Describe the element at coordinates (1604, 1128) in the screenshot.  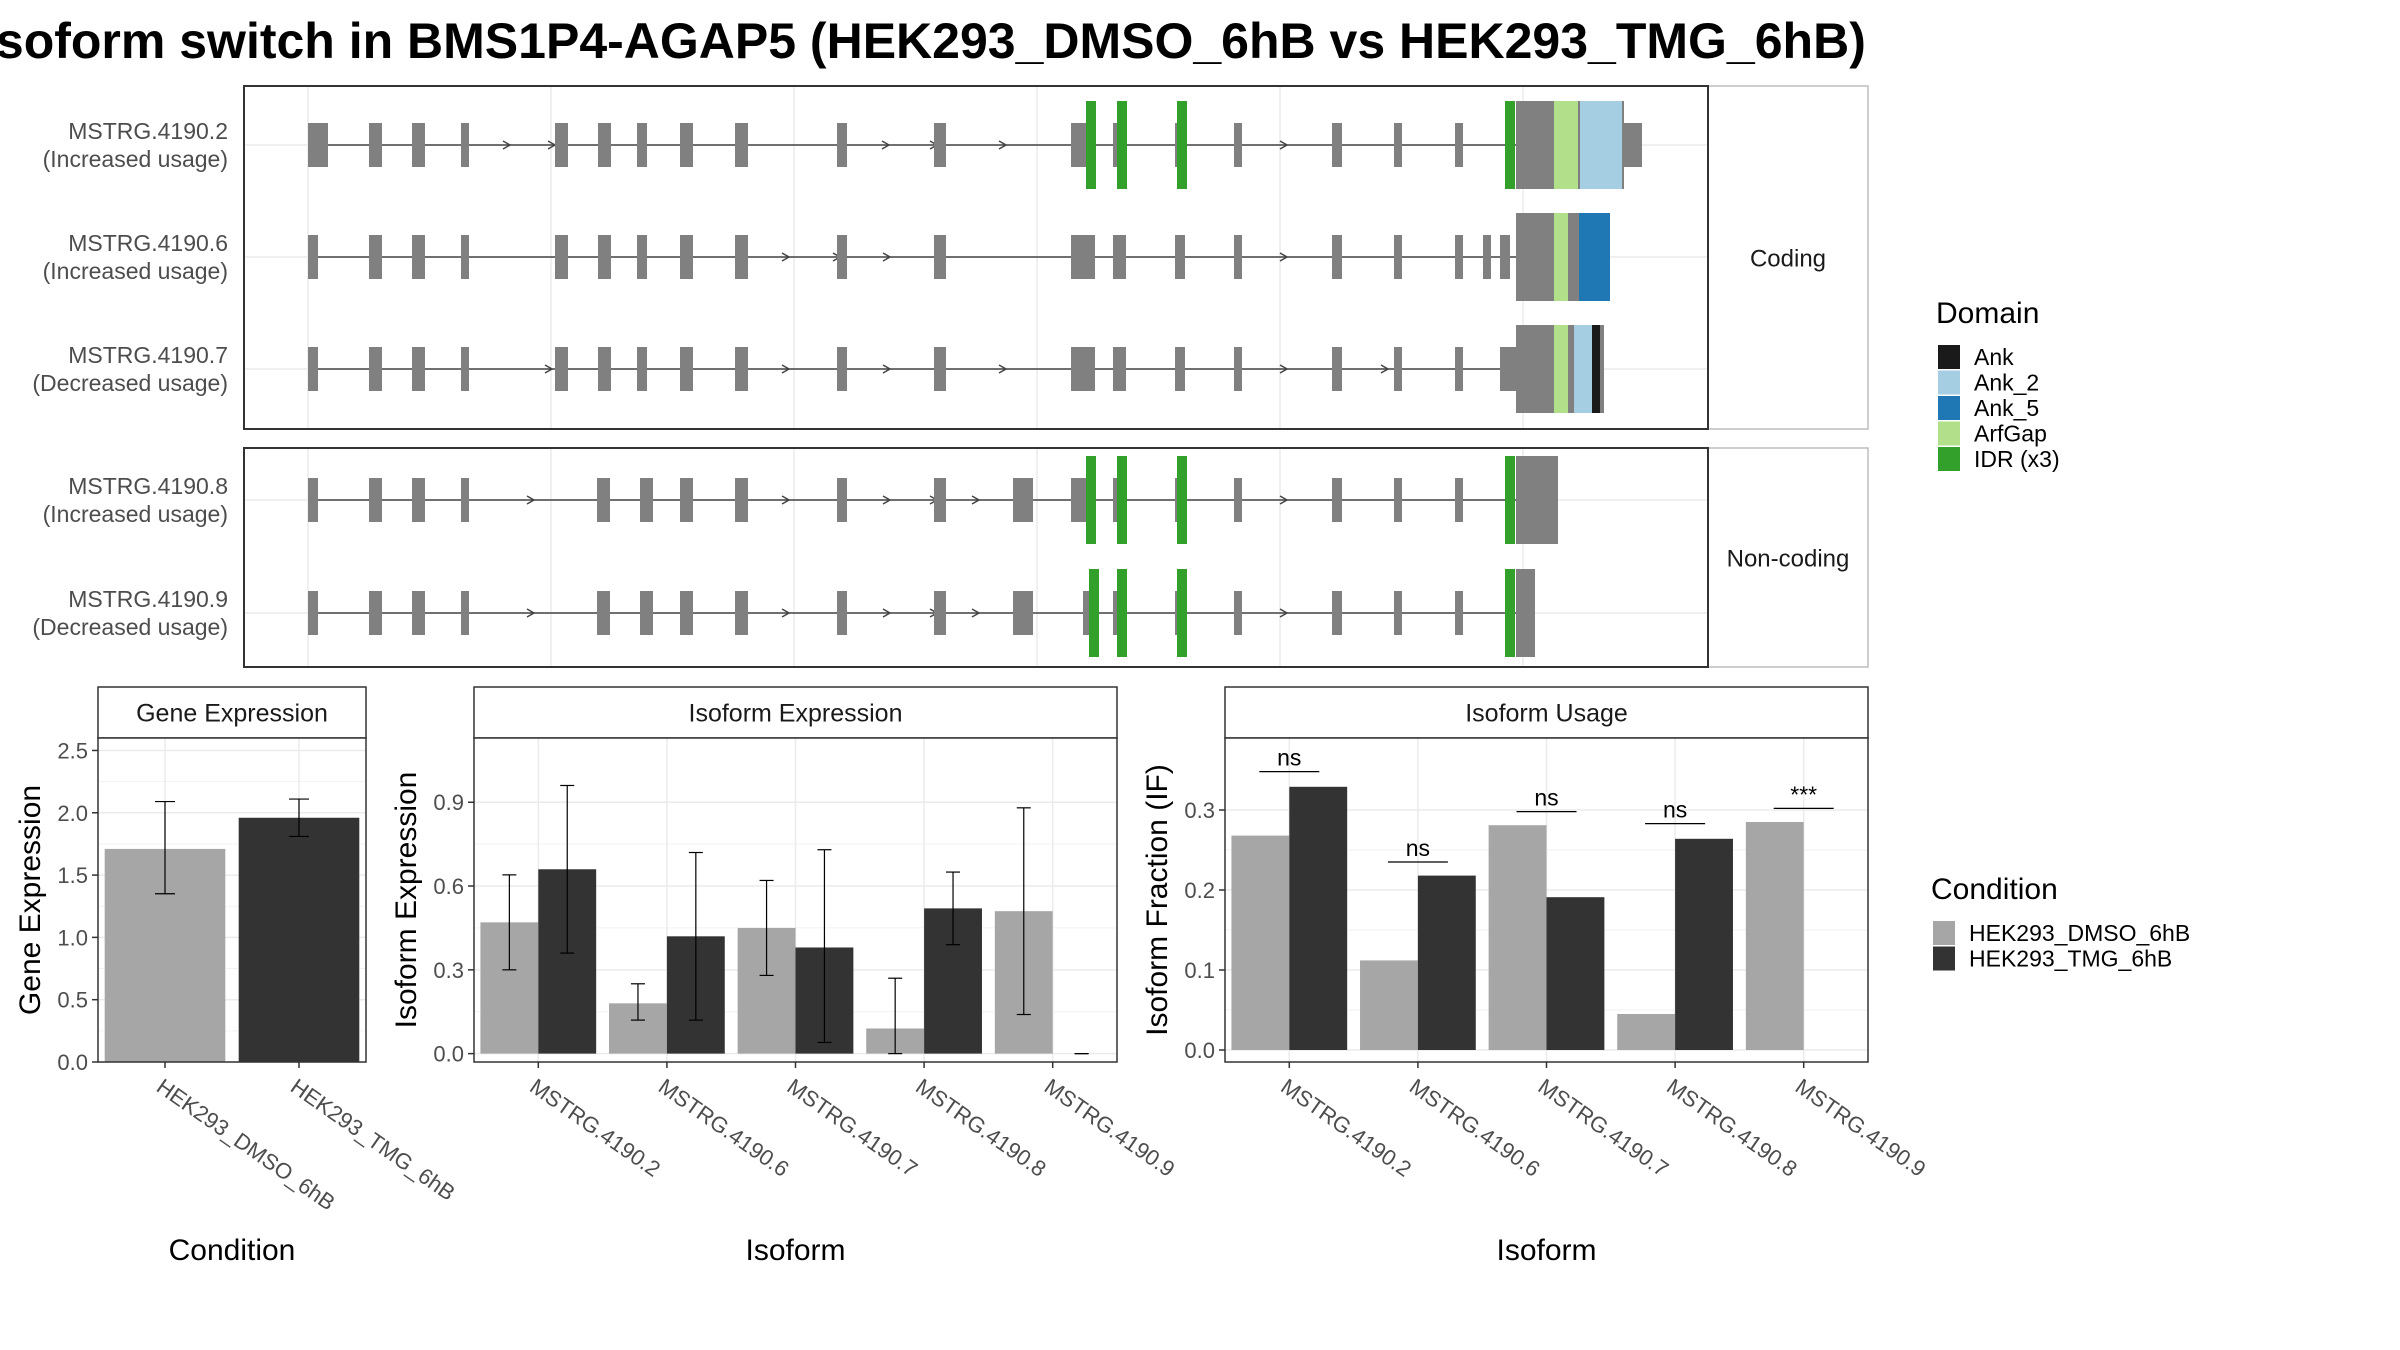
I see `x-tick-label: MSTRG.4190.7` at that location.